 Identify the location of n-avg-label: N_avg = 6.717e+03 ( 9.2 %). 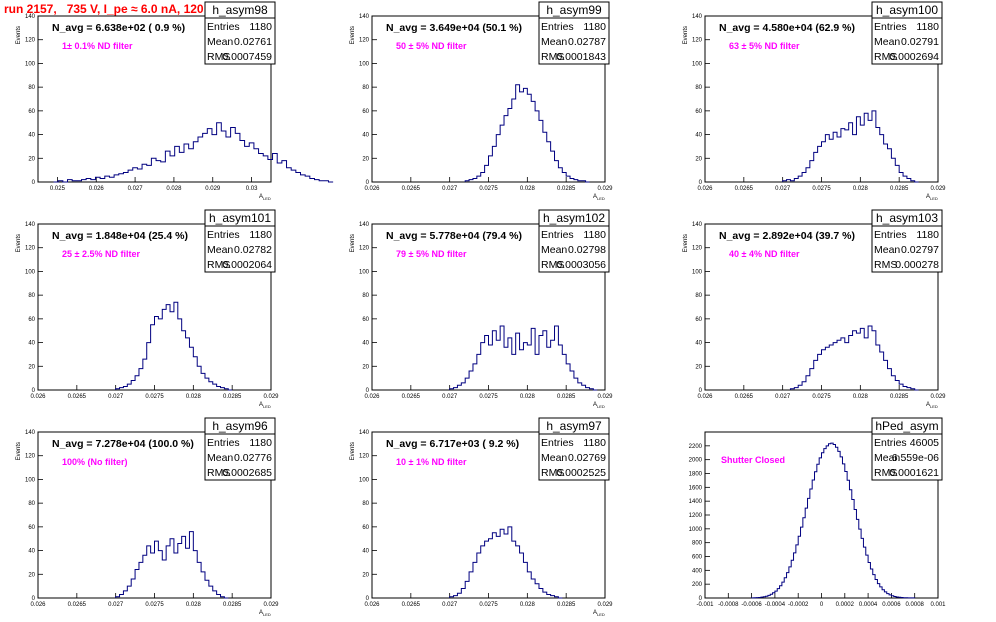
(452, 444).